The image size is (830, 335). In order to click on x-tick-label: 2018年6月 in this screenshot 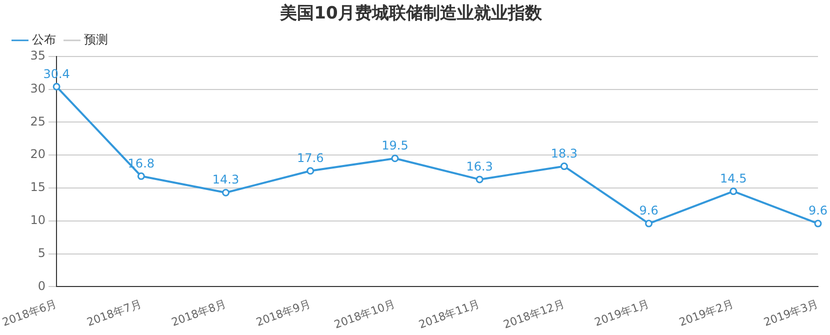, I will do `click(29, 313)`.